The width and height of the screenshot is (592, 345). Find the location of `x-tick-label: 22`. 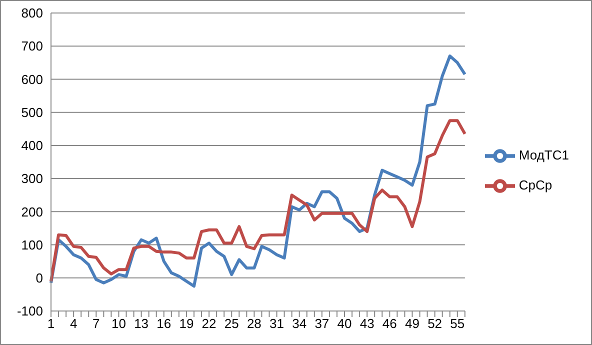

x-tick-label: 22 is located at coordinates (209, 324).